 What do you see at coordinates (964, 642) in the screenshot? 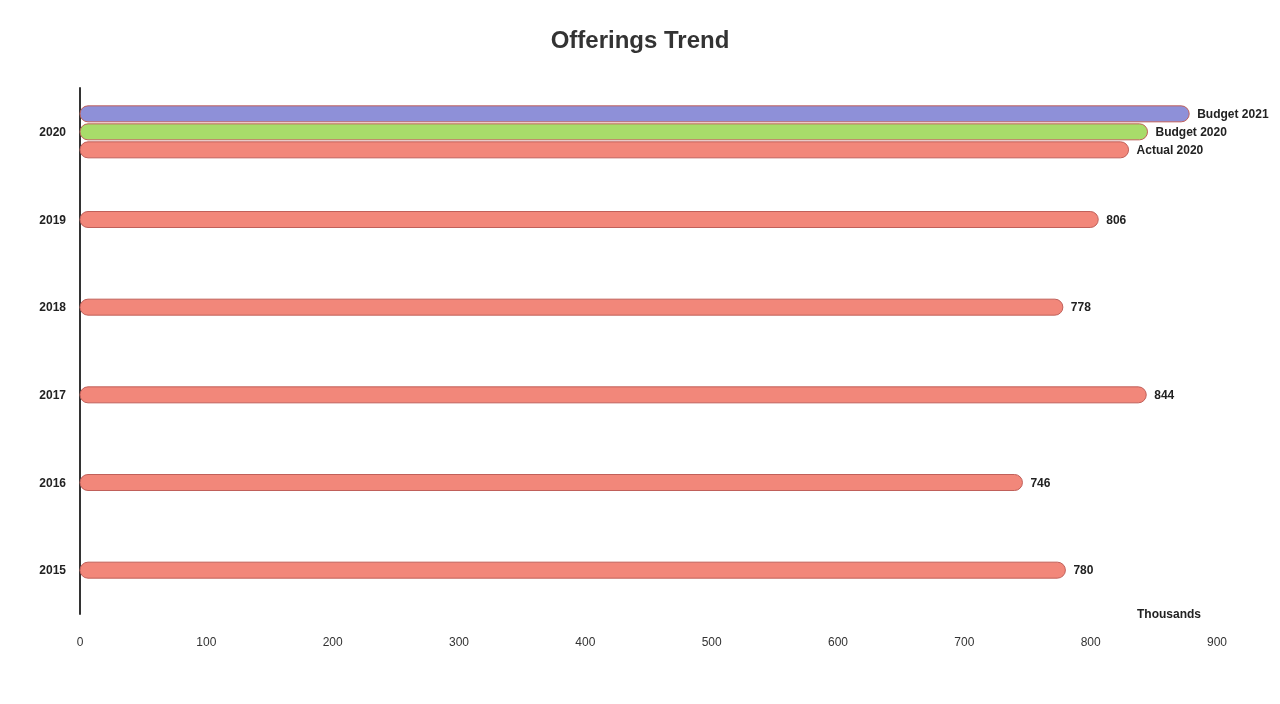
I see `x-tick-label: 700` at bounding box center [964, 642].